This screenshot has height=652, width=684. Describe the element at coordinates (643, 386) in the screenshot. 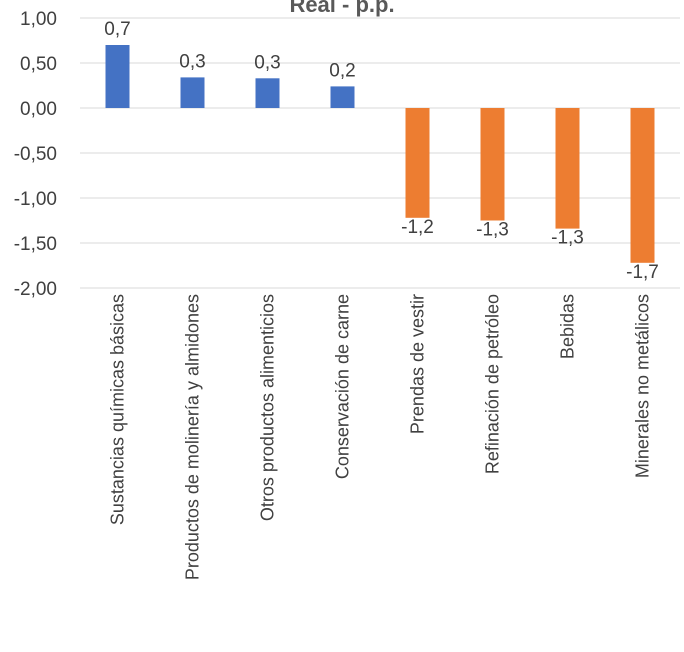

I see `category-label: Minerales no metálicos` at that location.